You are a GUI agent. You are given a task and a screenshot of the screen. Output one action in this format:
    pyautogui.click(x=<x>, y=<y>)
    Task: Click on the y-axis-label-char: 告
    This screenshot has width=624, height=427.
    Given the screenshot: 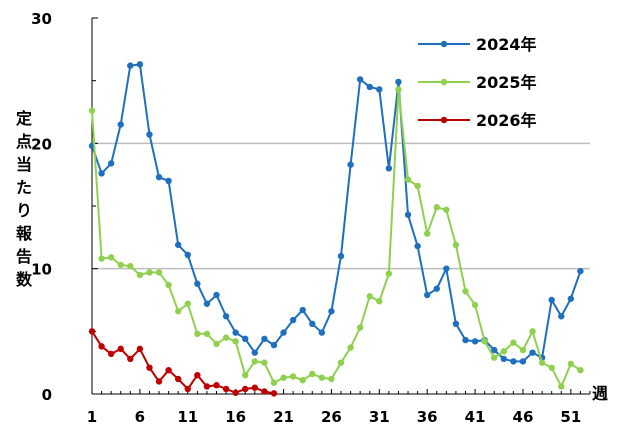 What is the action you would take?
    pyautogui.click(x=24, y=256)
    